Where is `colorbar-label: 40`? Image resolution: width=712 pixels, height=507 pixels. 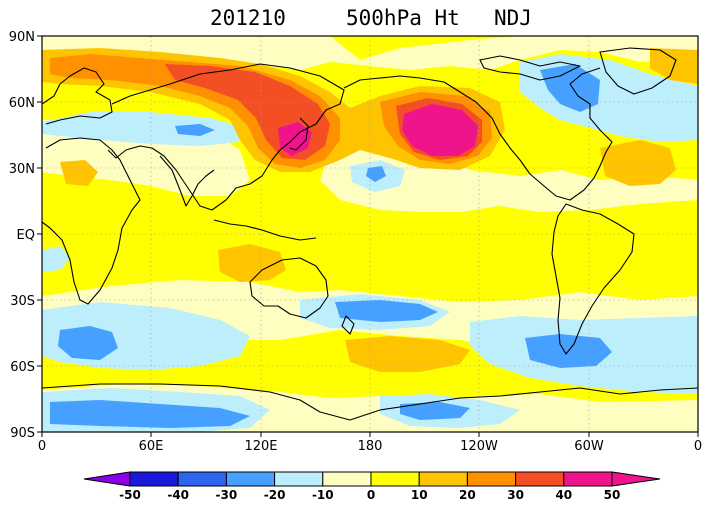 colorbar-label: 40 is located at coordinates (563, 495).